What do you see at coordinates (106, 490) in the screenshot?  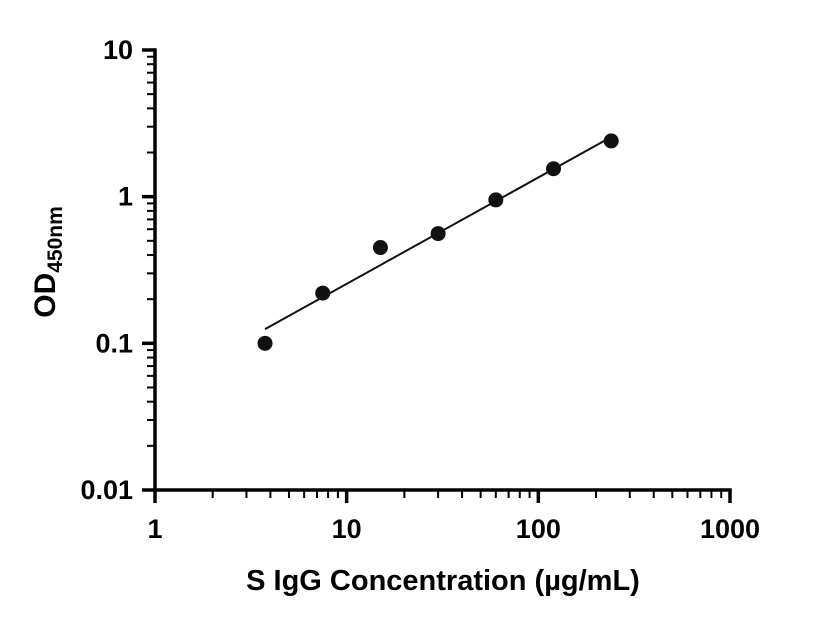 I see `y-tick-label: 0.01` at bounding box center [106, 490].